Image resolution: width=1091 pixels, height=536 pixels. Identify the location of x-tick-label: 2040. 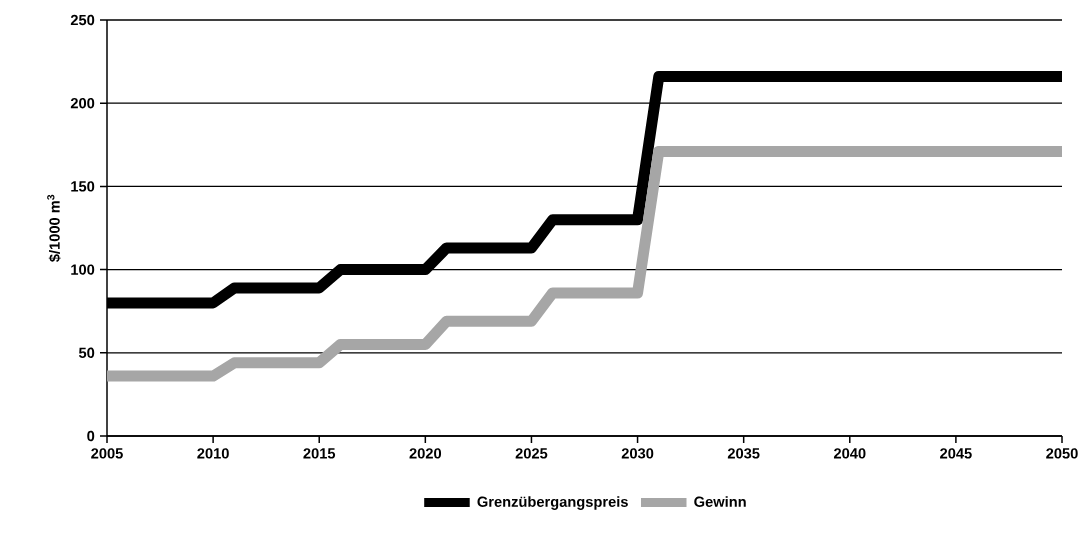
(849, 453).